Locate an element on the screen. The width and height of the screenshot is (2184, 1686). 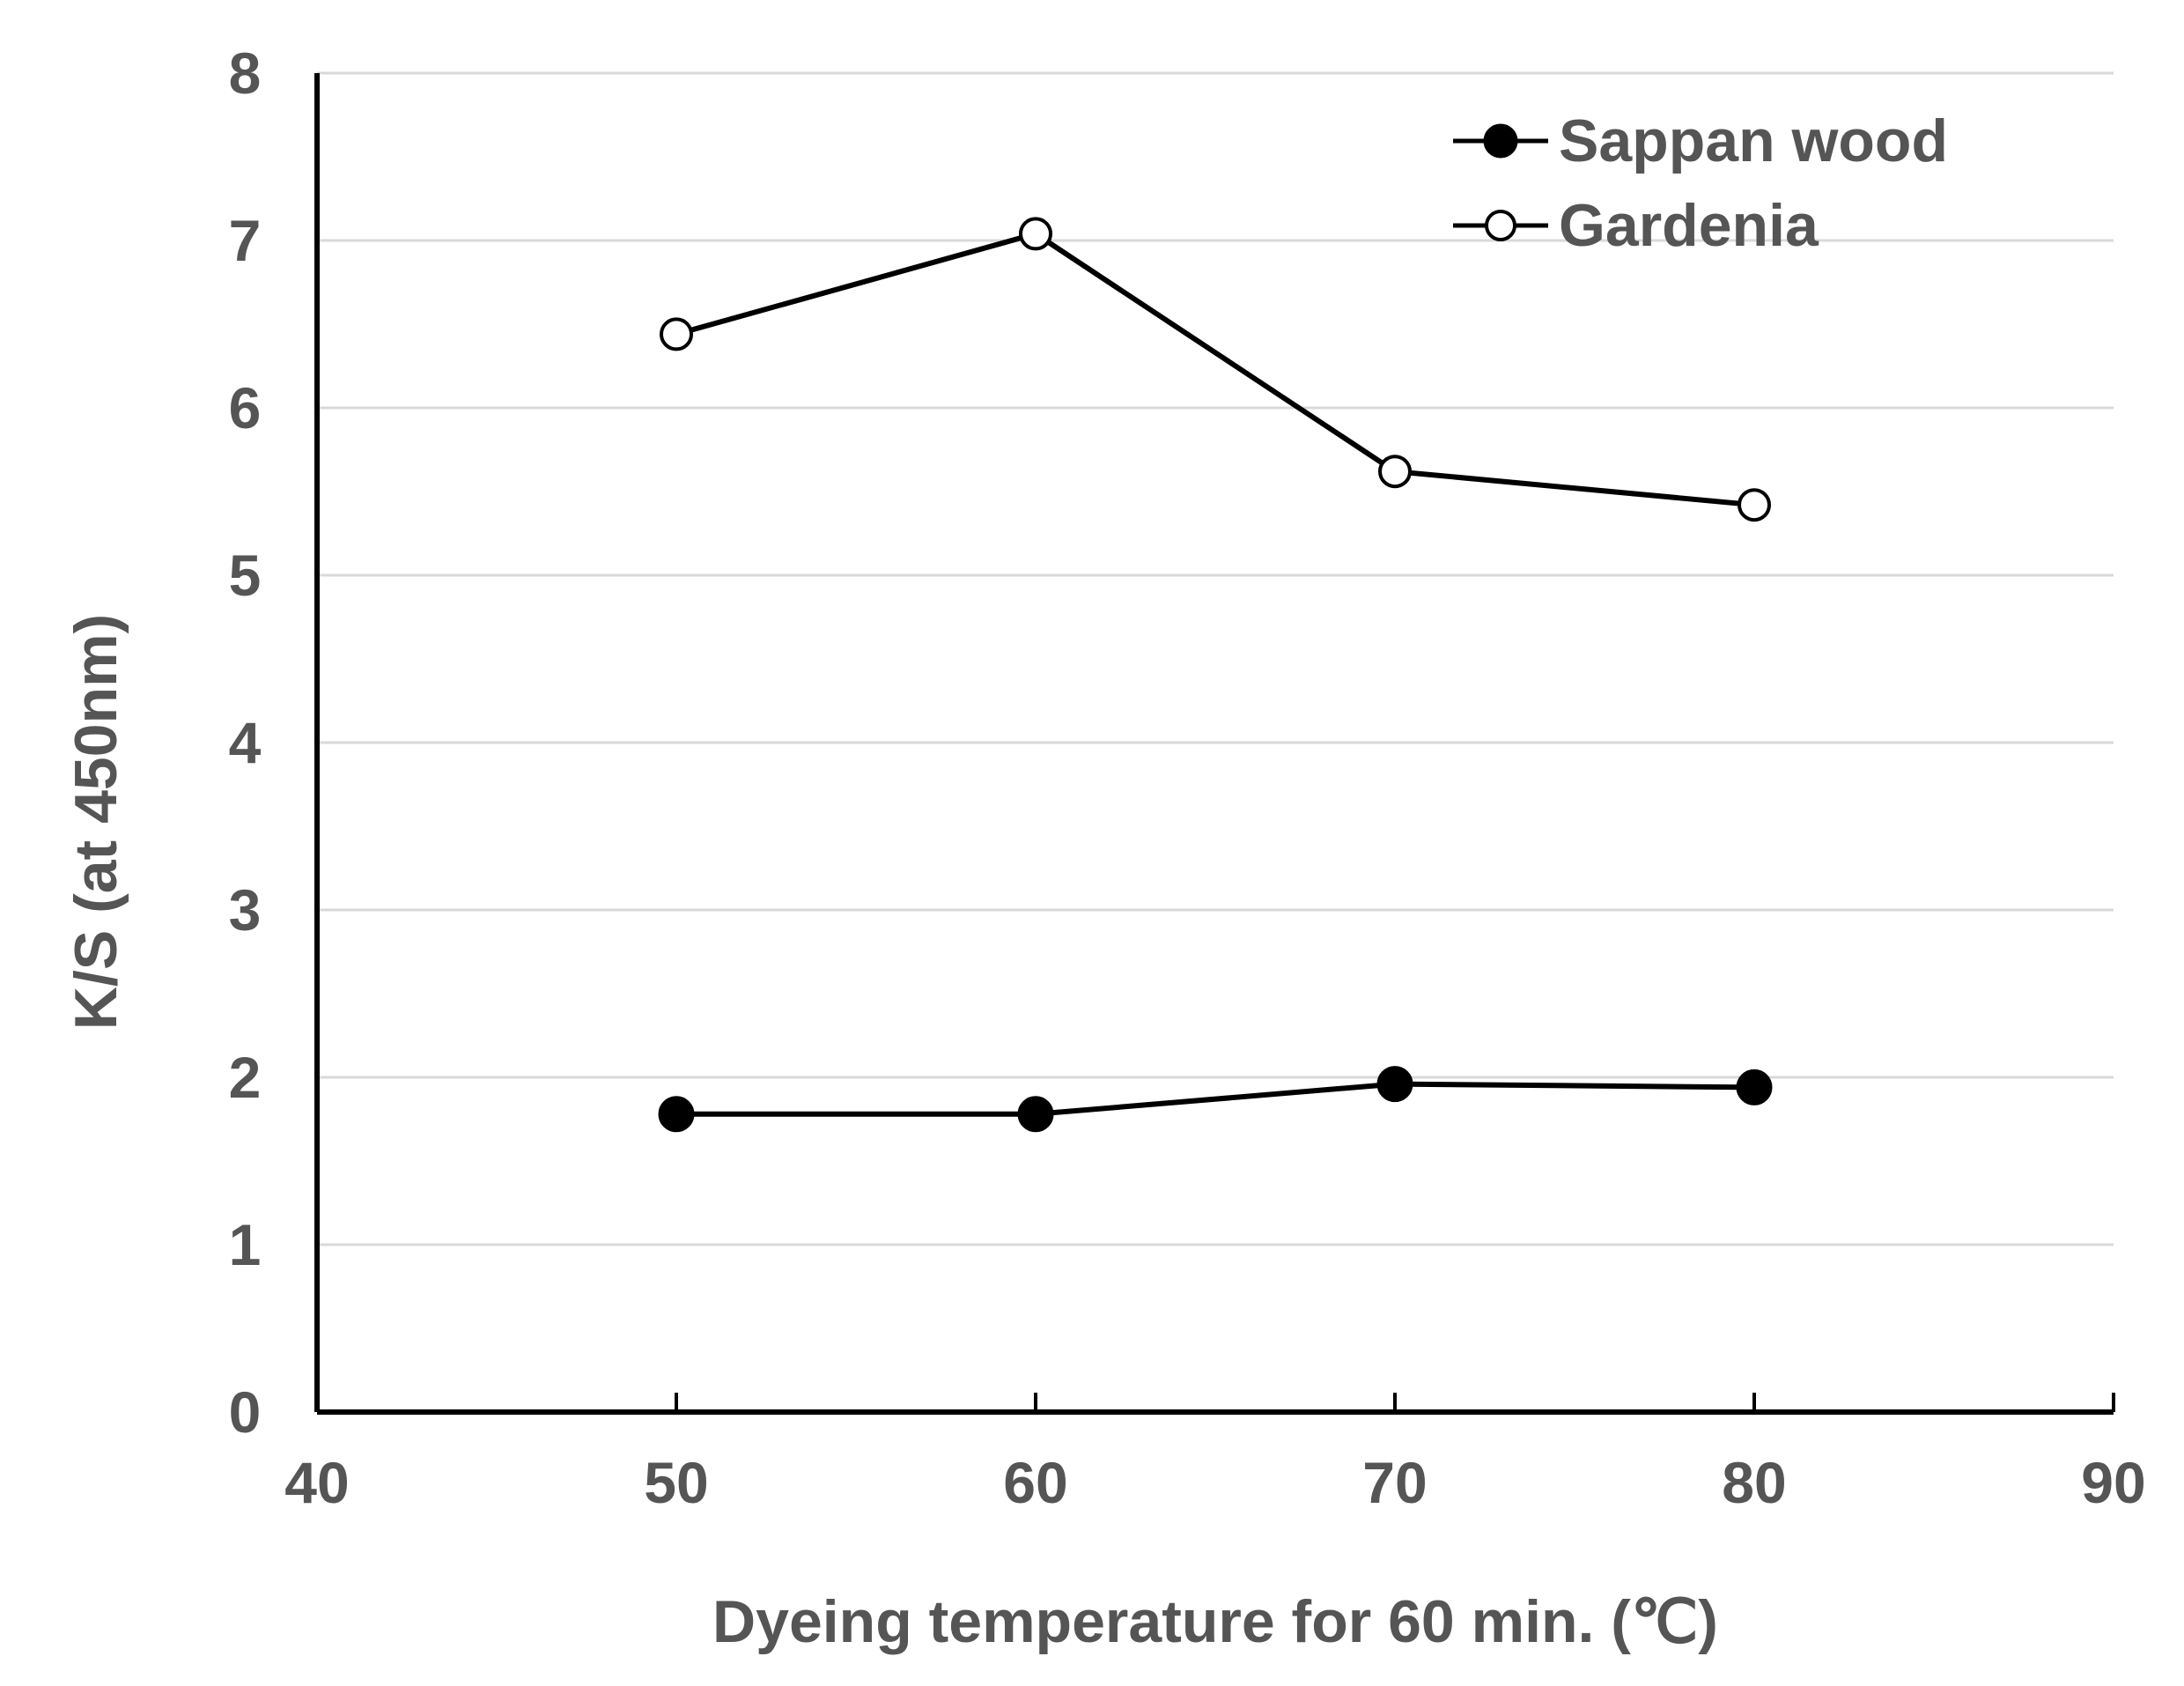
legend-label-gardenia: Gardenia is located at coordinates (1689, 226).